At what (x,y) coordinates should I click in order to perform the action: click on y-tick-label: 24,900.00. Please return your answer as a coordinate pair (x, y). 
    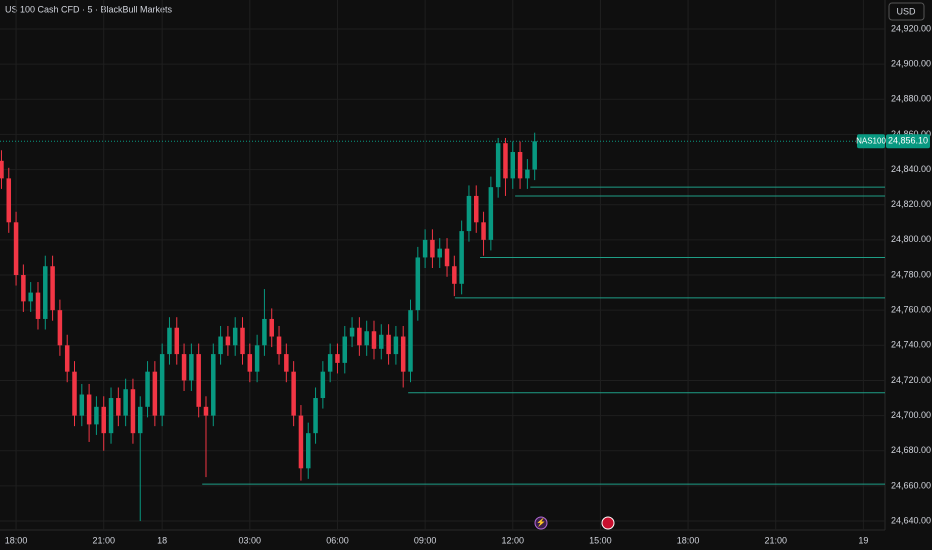
    Looking at the image, I should click on (911, 64).